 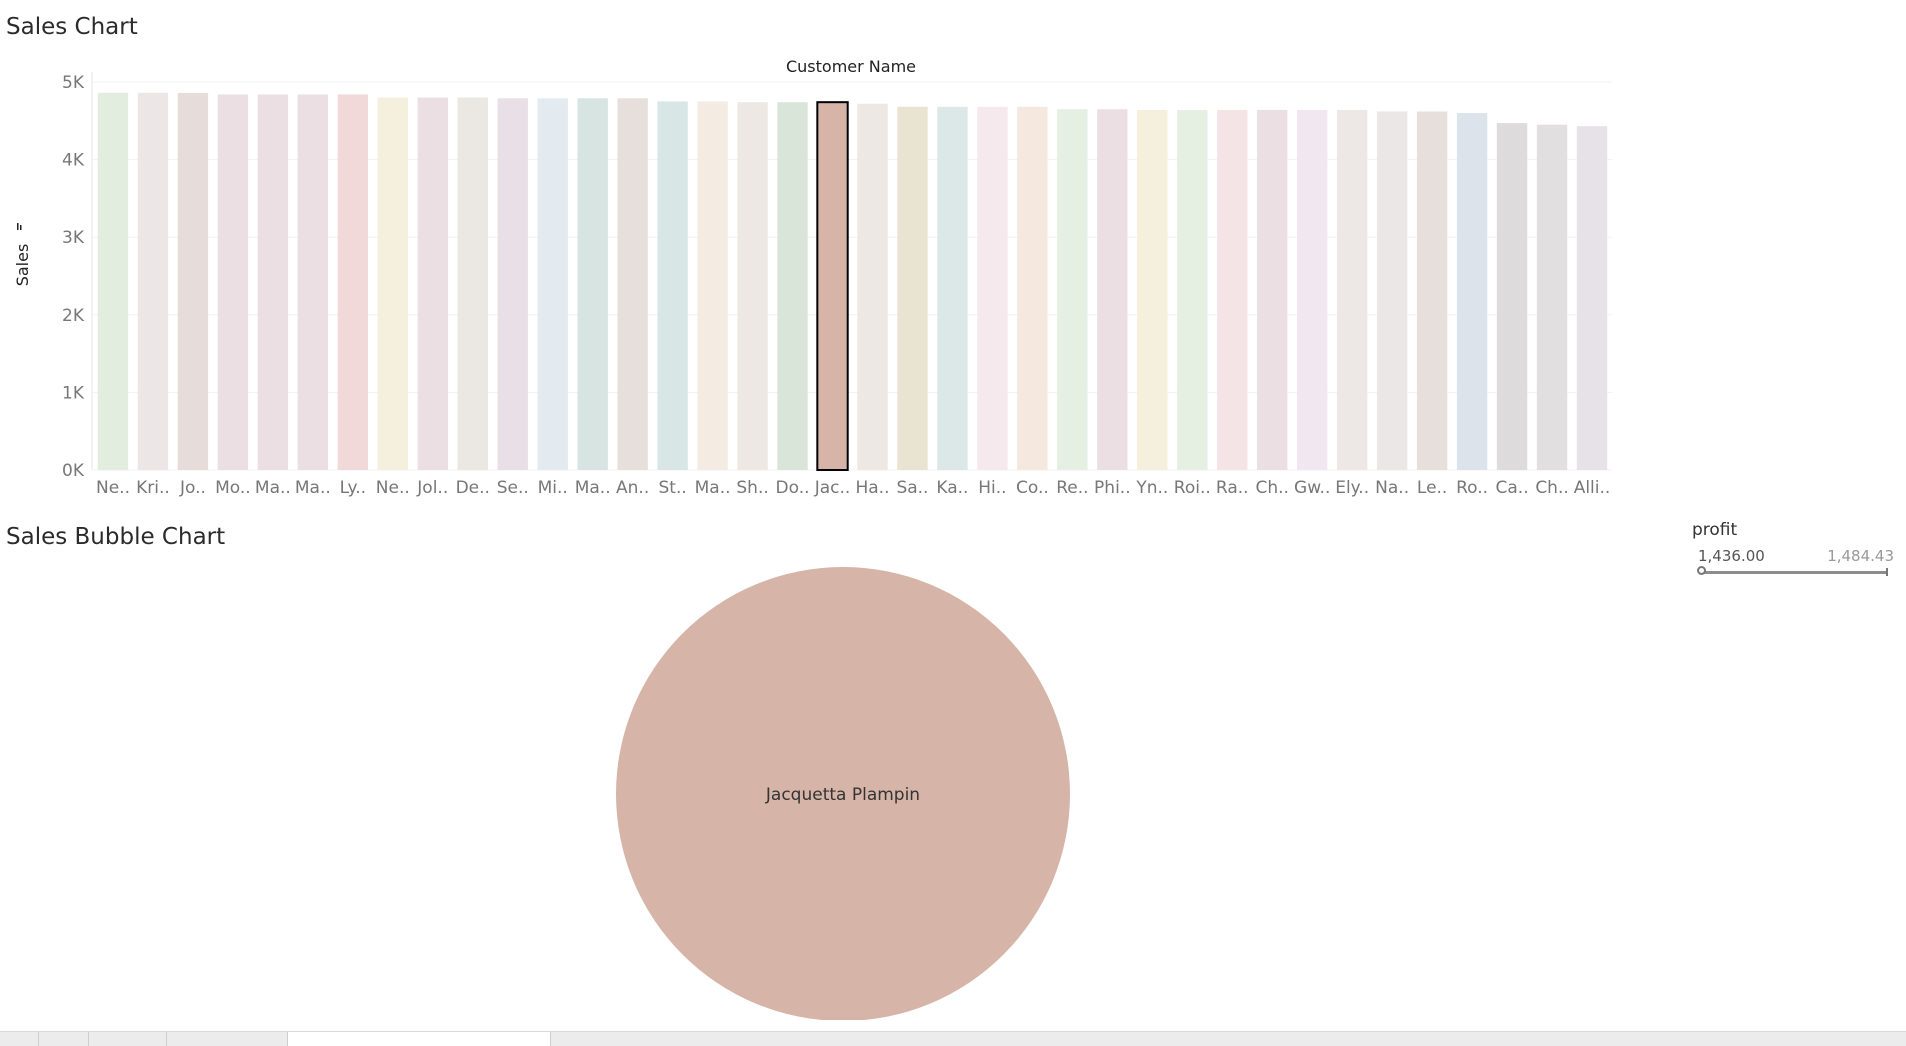 What do you see at coordinates (632, 488) in the screenshot?
I see `x-tick-label: An..` at bounding box center [632, 488].